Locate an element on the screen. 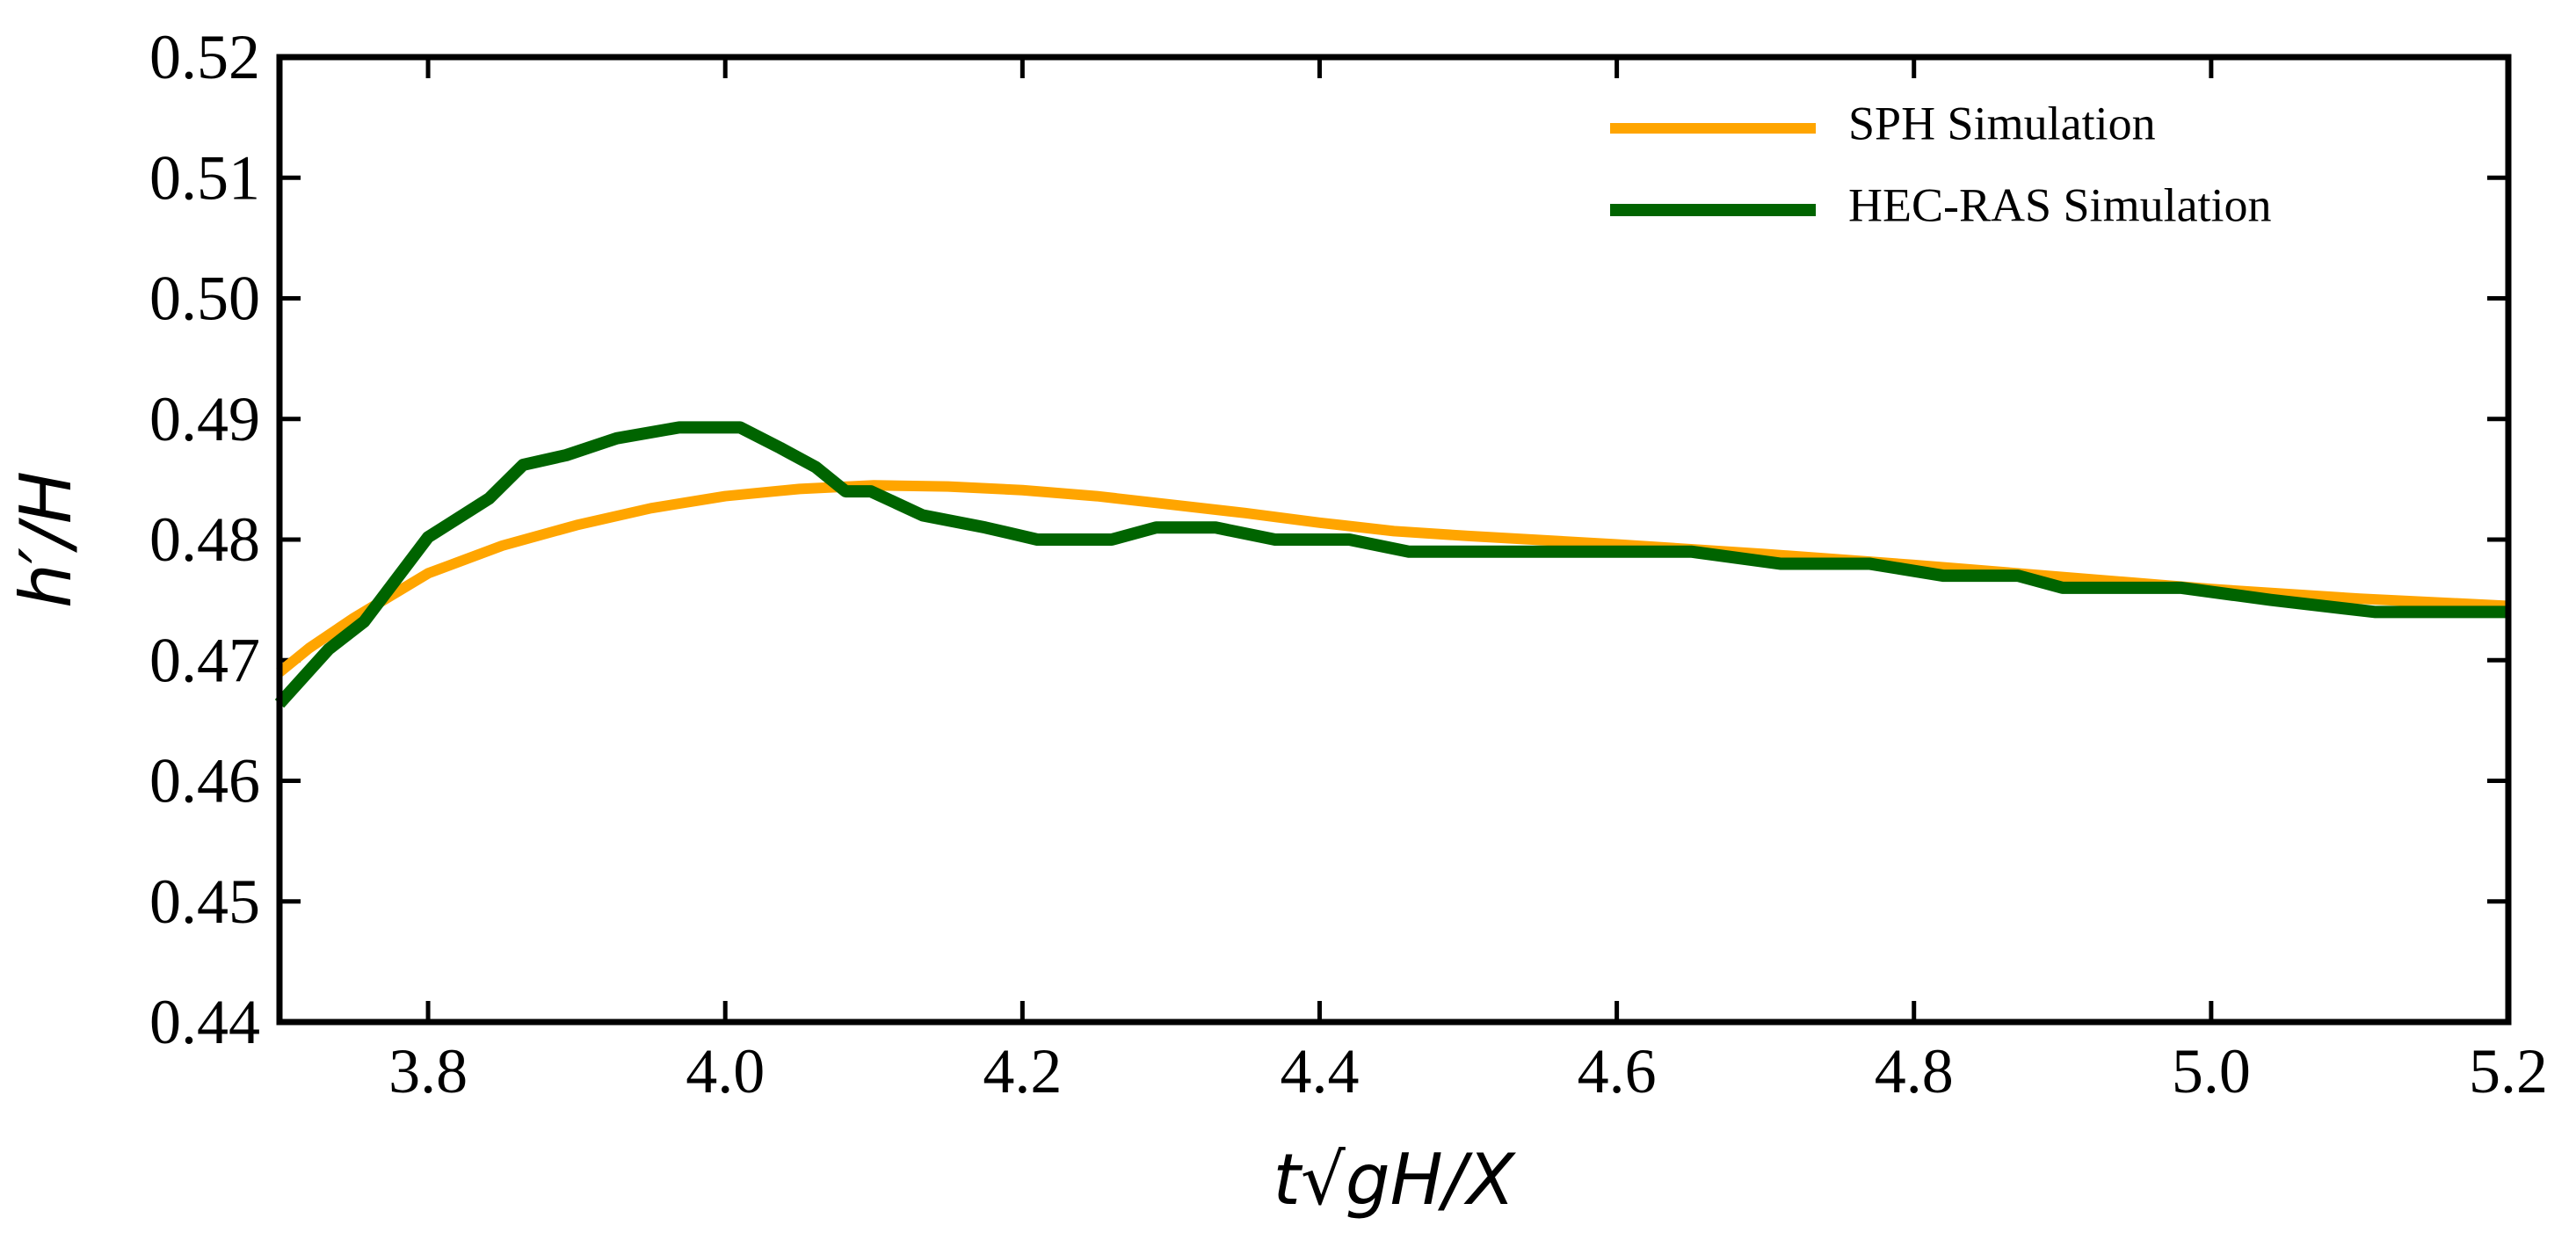  y-tick-label: 0.45 is located at coordinates (204, 902).